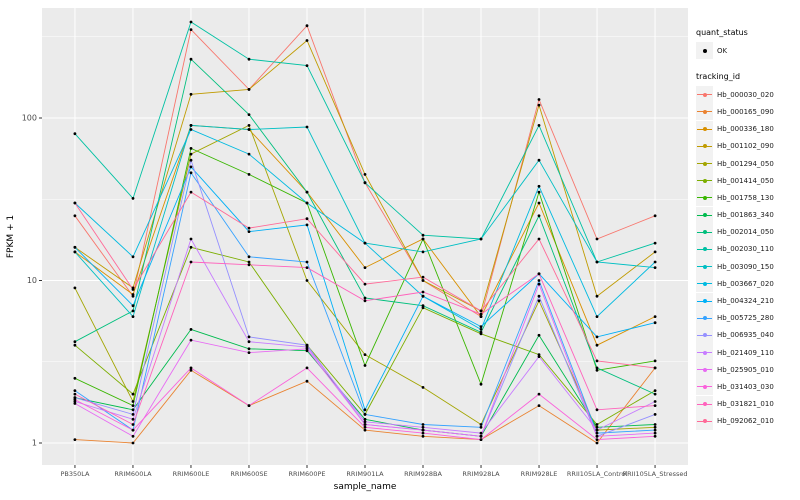 This screenshot has width=800, height=500. I want to click on legend-item-Hb_021409_110: Hb_021409_110, so click(746, 353).